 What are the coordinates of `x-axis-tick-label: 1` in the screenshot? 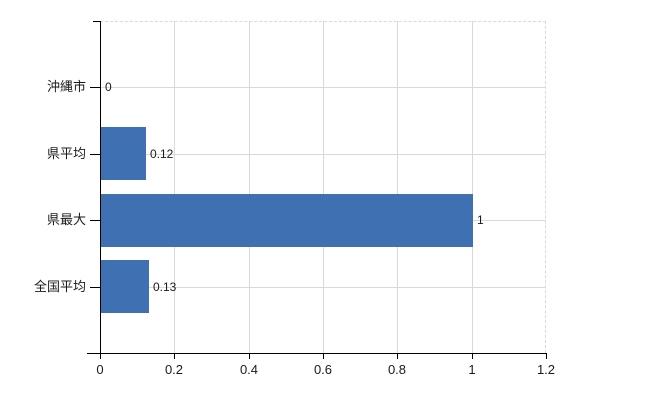 It's located at (472, 369).